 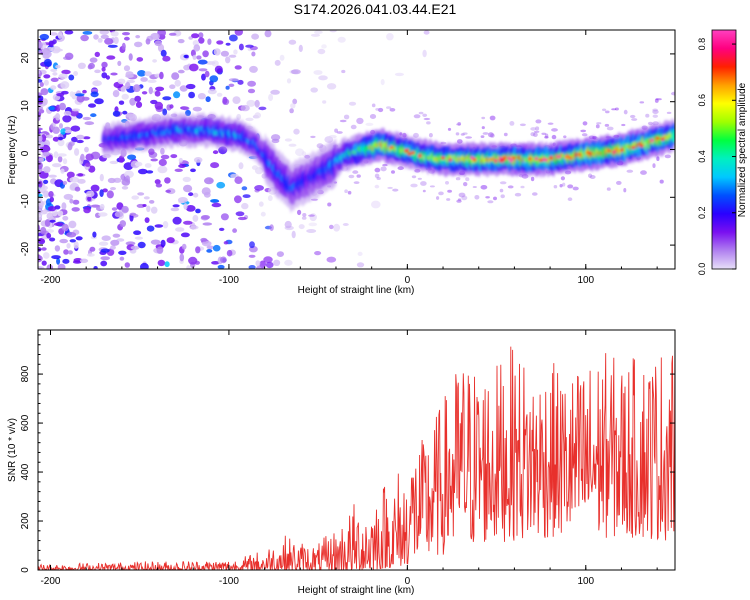 What do you see at coordinates (716, 156) in the screenshot?
I see `colorbar-ticks: 0.0 0.2 0.4 0.6 0.8` at bounding box center [716, 156].